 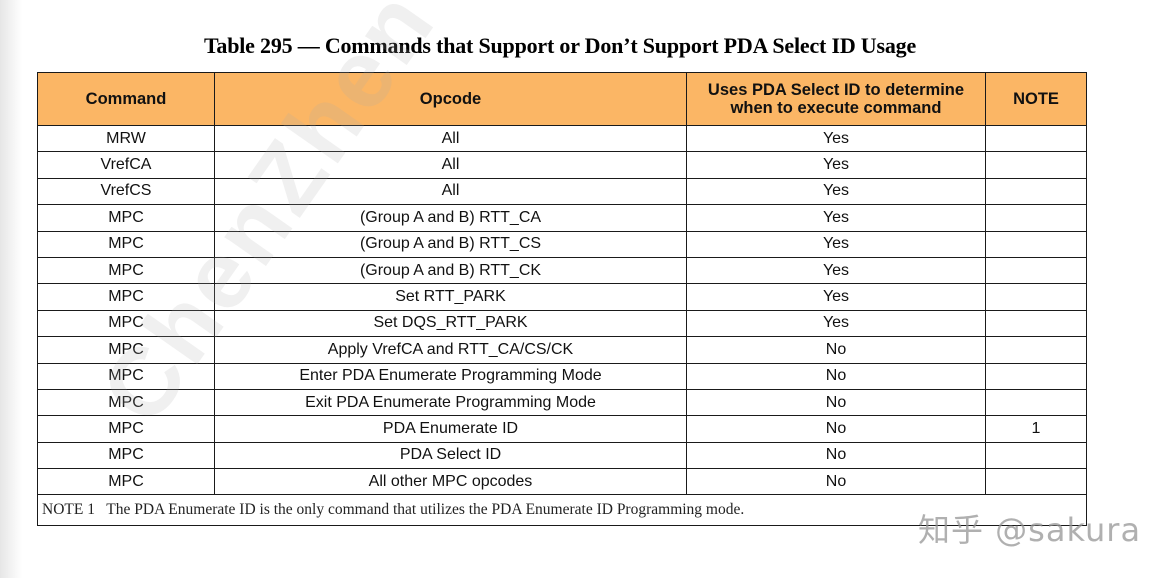 I want to click on table-row: MPC Set DQS_RTT_PARK Yes, so click(x=562, y=323).